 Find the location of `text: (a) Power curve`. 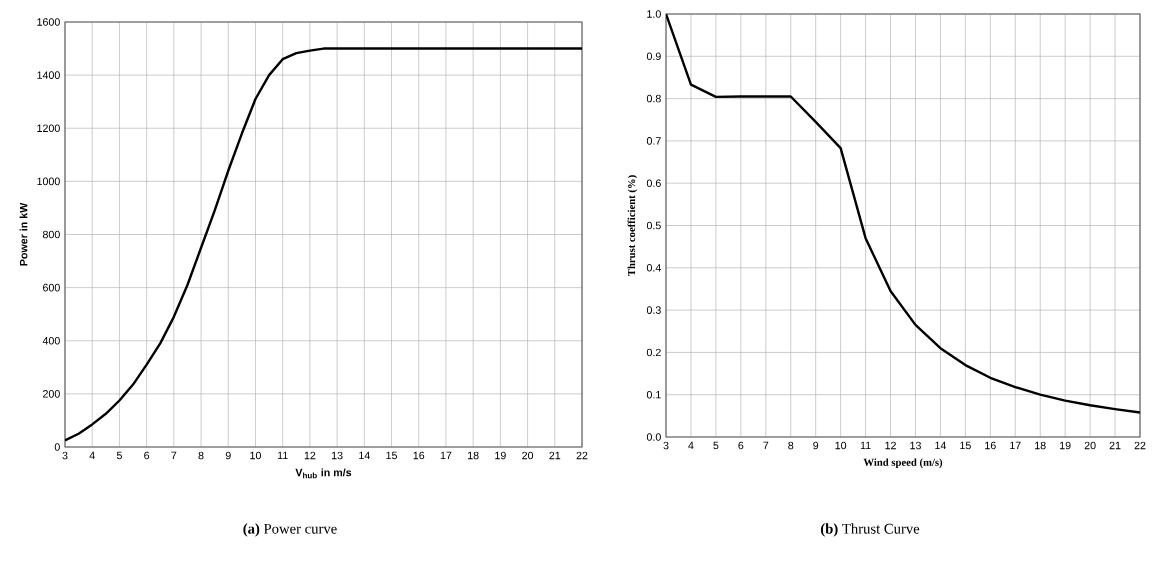

text: (a) Power curve is located at coordinates (290, 530).